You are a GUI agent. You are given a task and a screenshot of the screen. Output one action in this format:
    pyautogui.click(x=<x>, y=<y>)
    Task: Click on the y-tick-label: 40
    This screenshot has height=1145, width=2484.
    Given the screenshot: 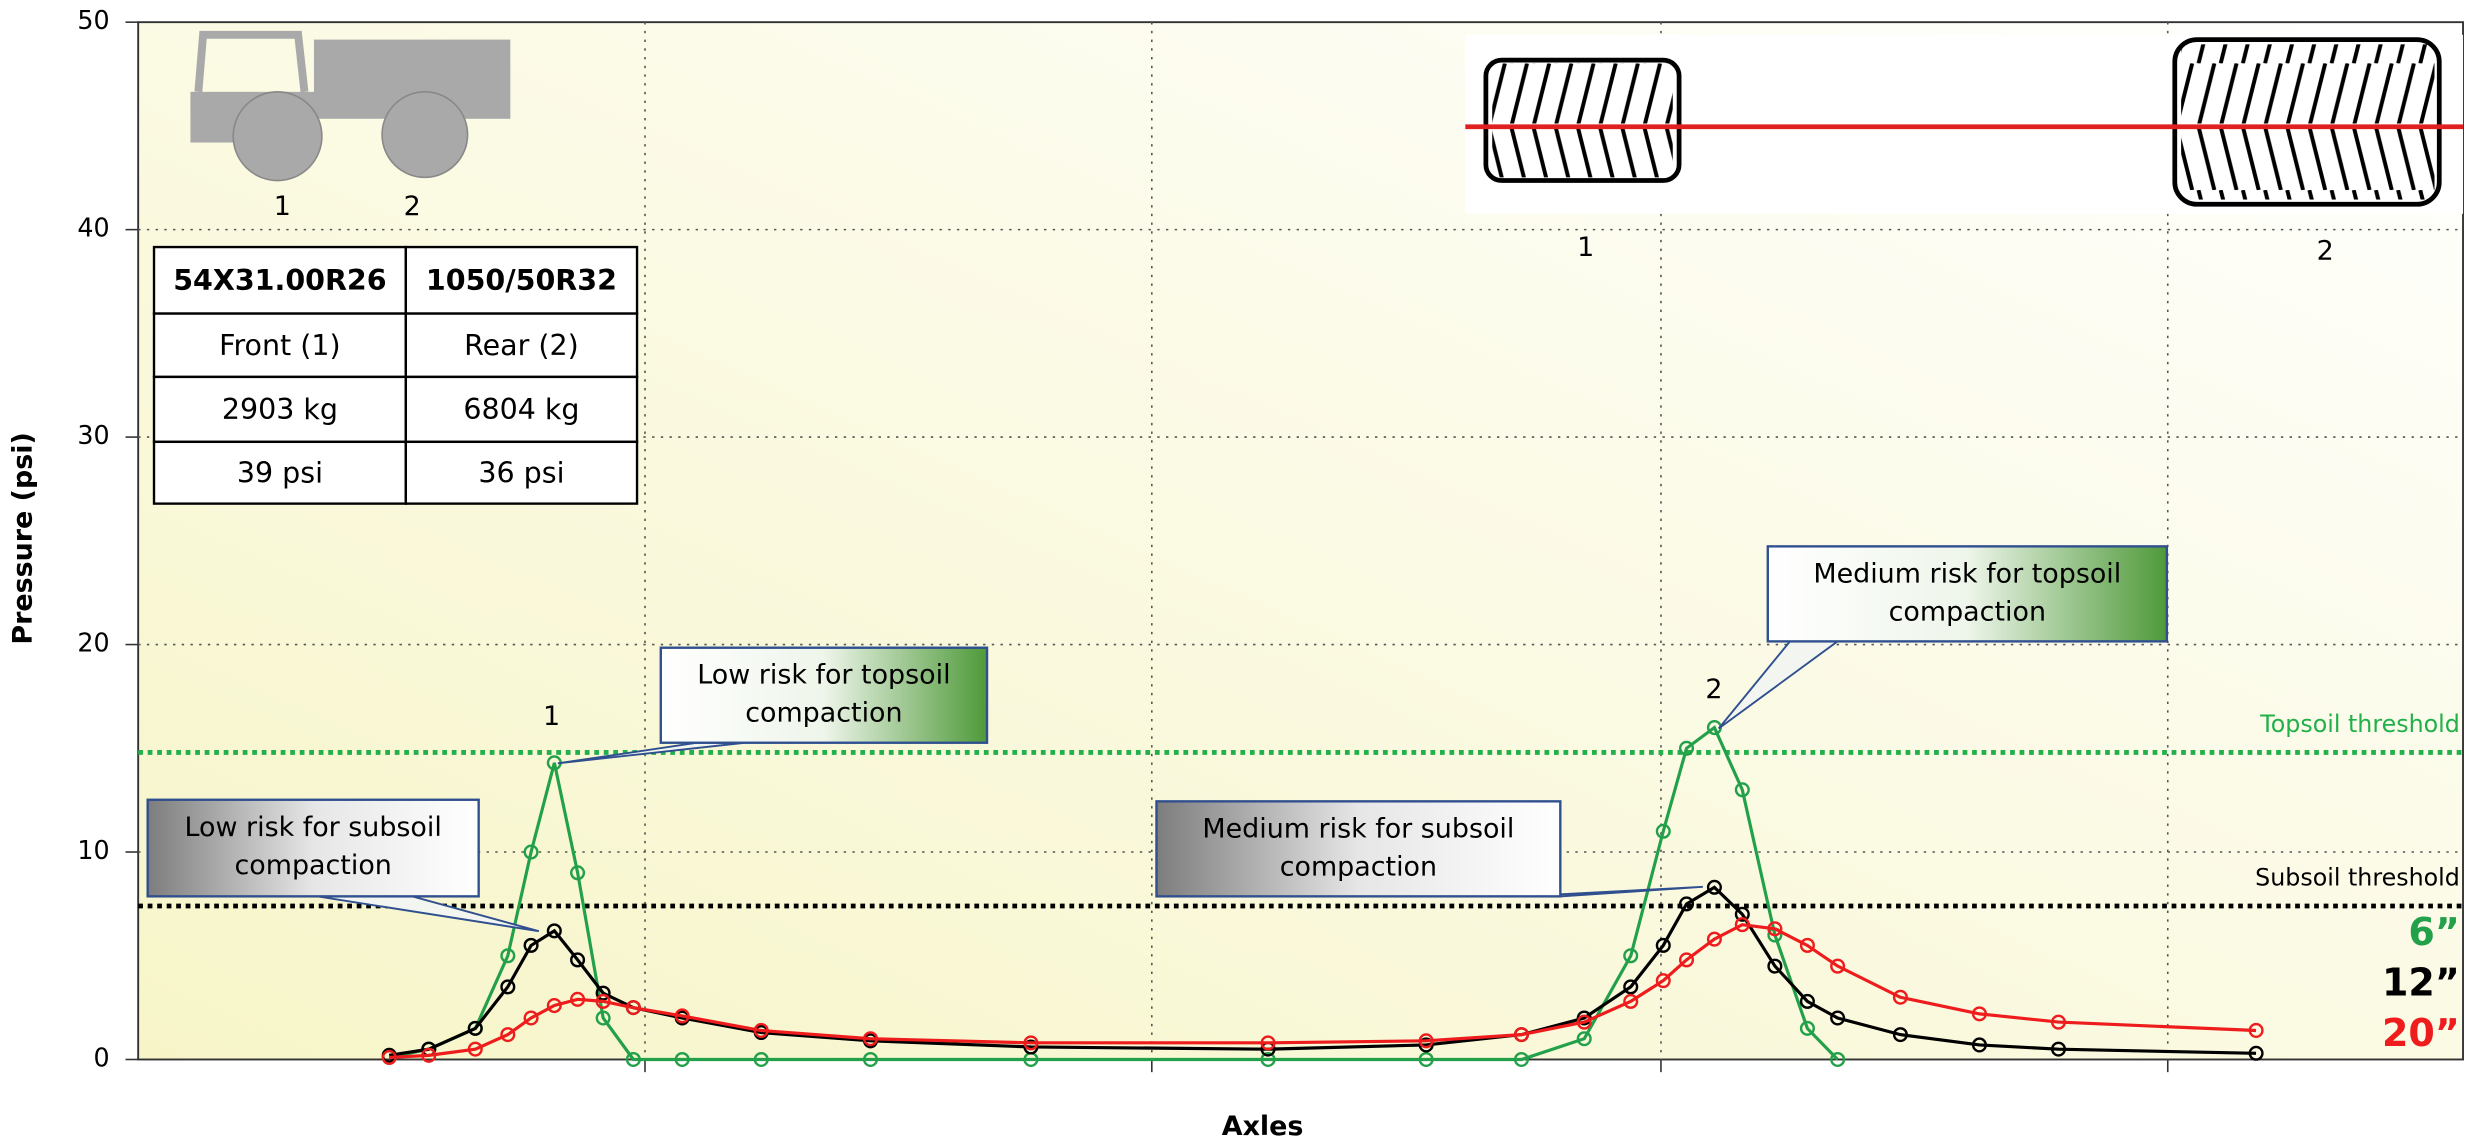 What is the action you would take?
    pyautogui.click(x=93, y=228)
    